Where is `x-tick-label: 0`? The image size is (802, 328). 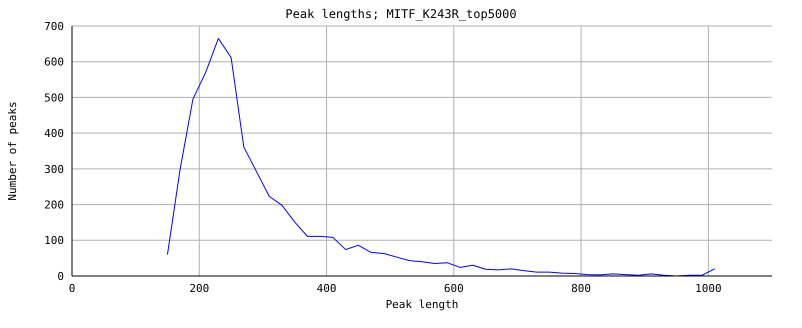
x-tick-label: 0 is located at coordinates (72, 288).